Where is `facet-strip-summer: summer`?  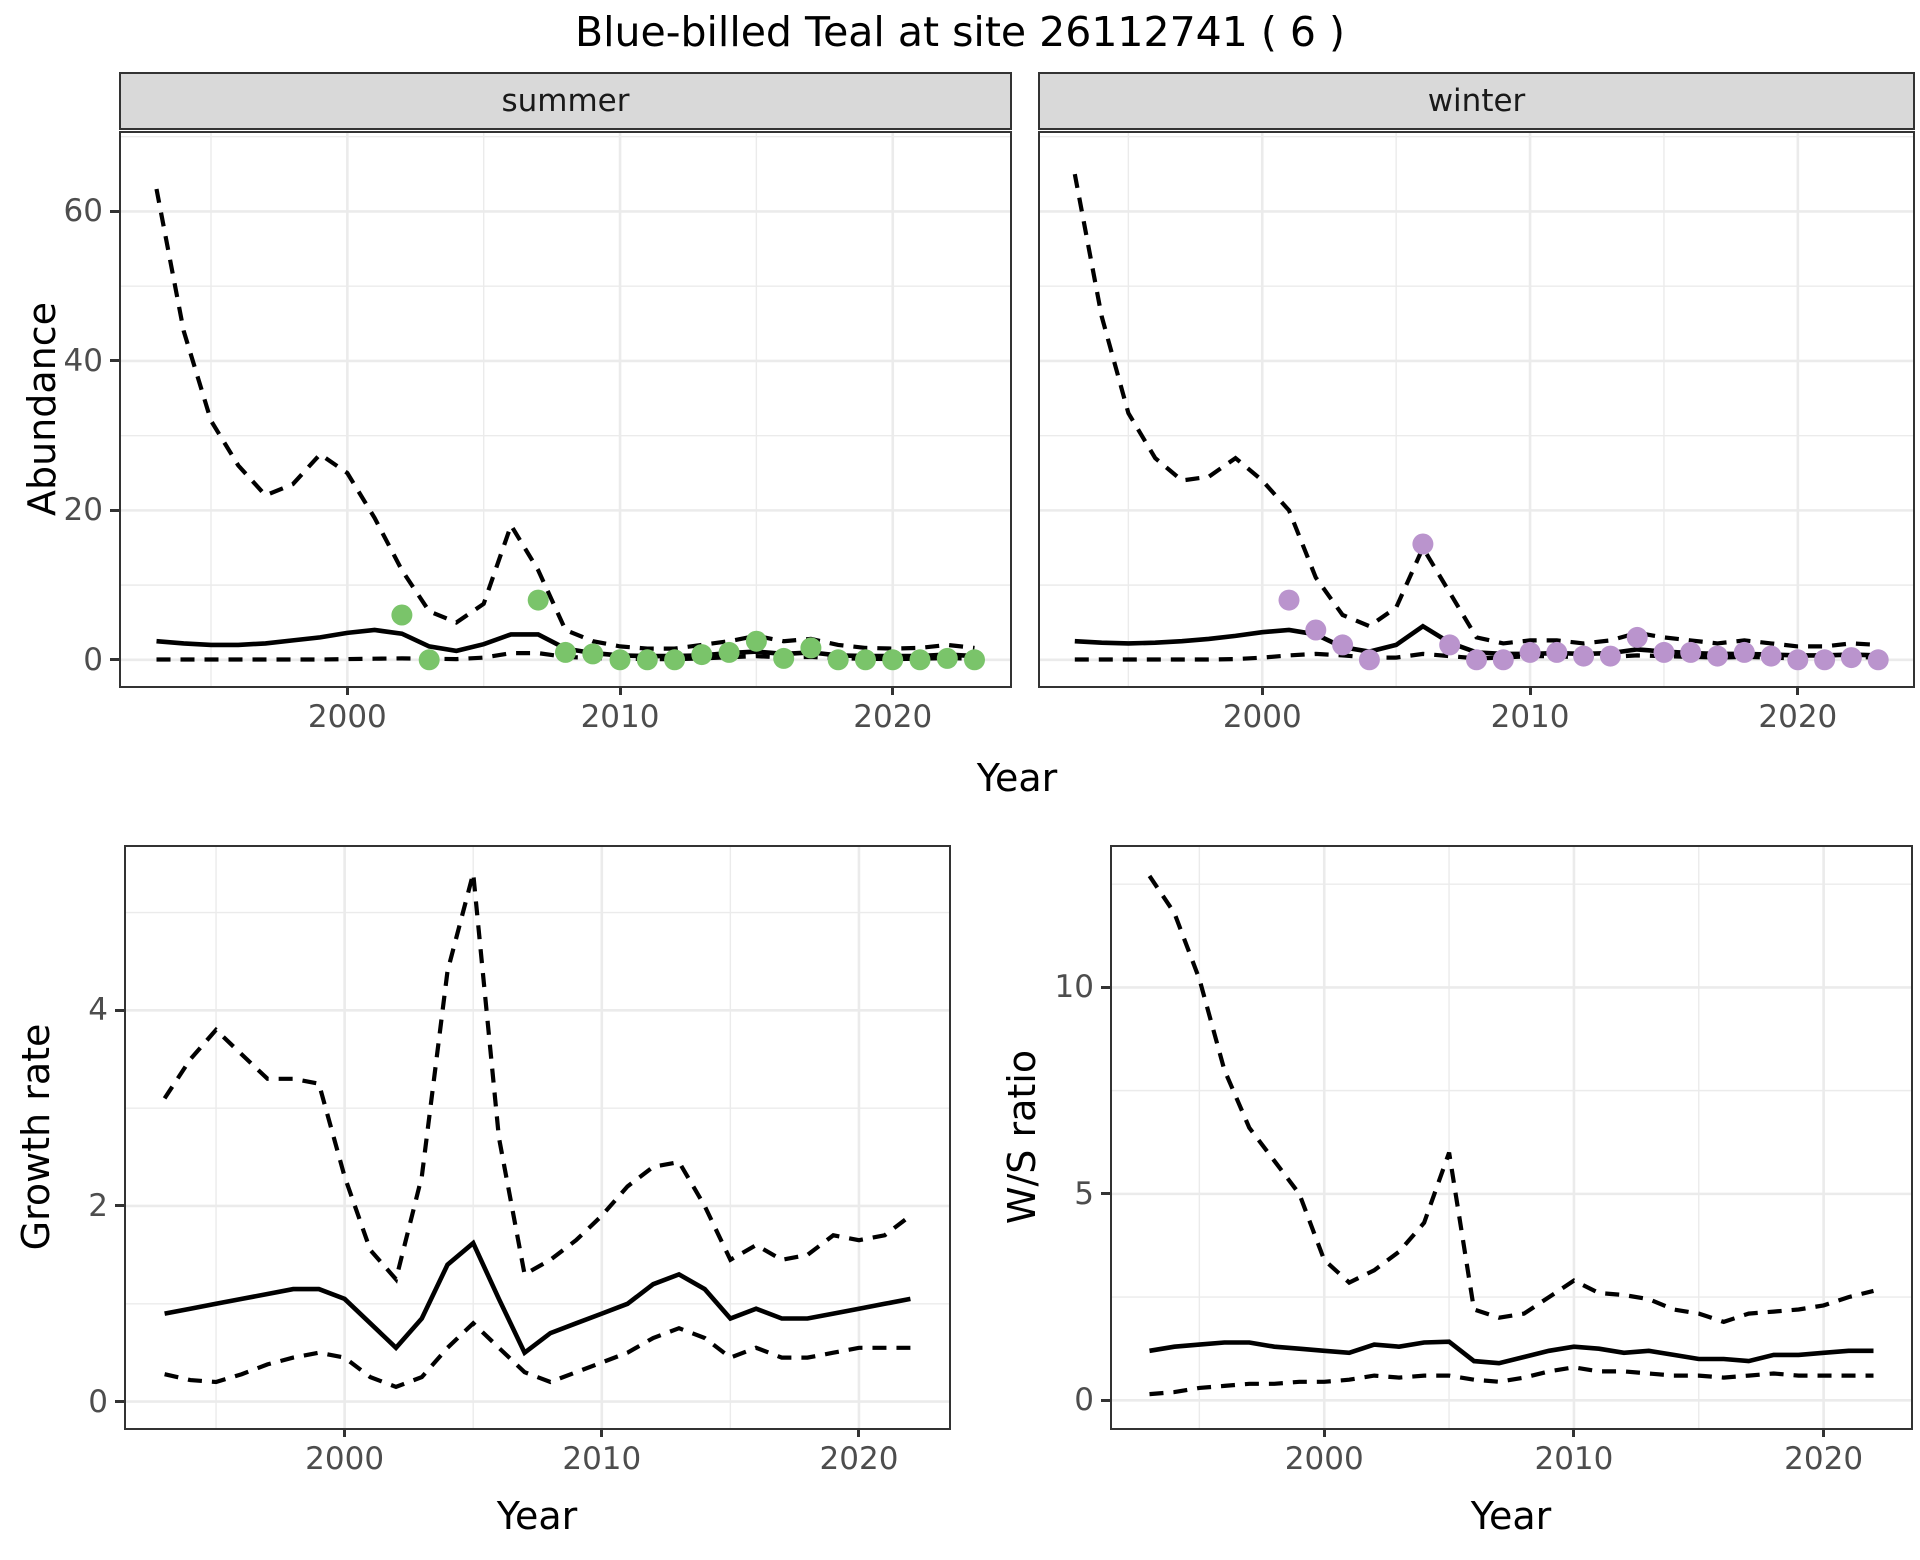 facet-strip-summer: summer is located at coordinates (565, 101).